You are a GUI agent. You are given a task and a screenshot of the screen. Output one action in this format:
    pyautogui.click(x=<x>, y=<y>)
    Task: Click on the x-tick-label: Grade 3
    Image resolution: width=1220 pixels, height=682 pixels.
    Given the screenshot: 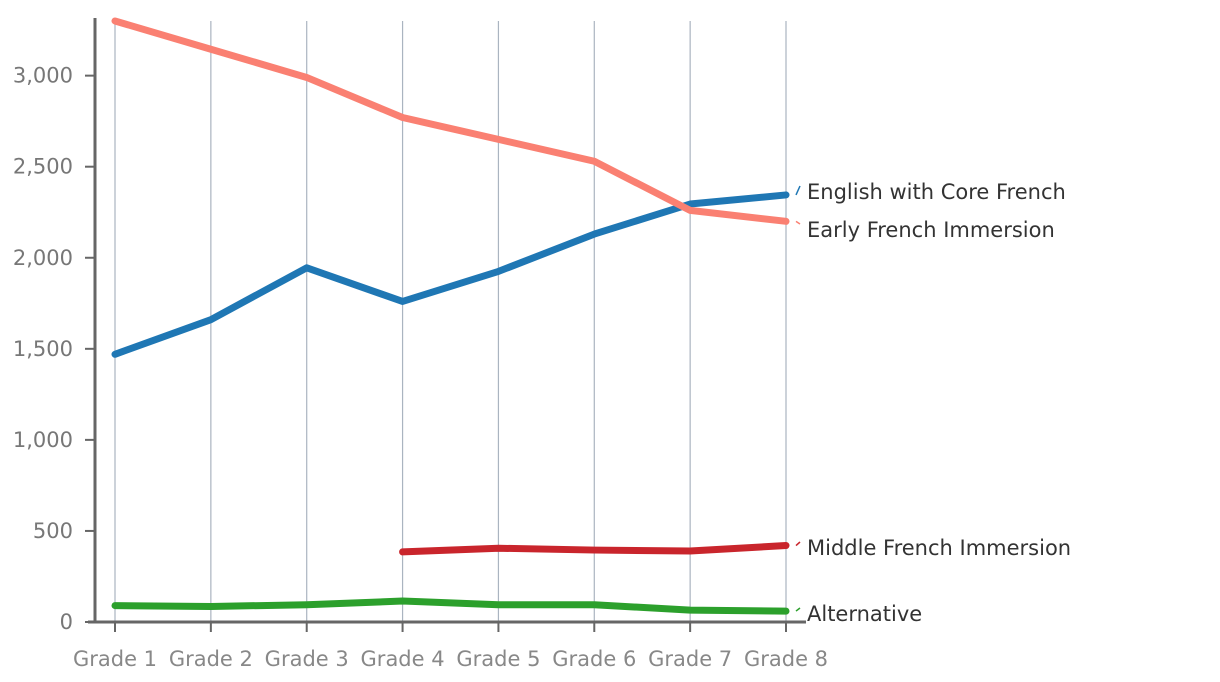 What is the action you would take?
    pyautogui.click(x=307, y=659)
    